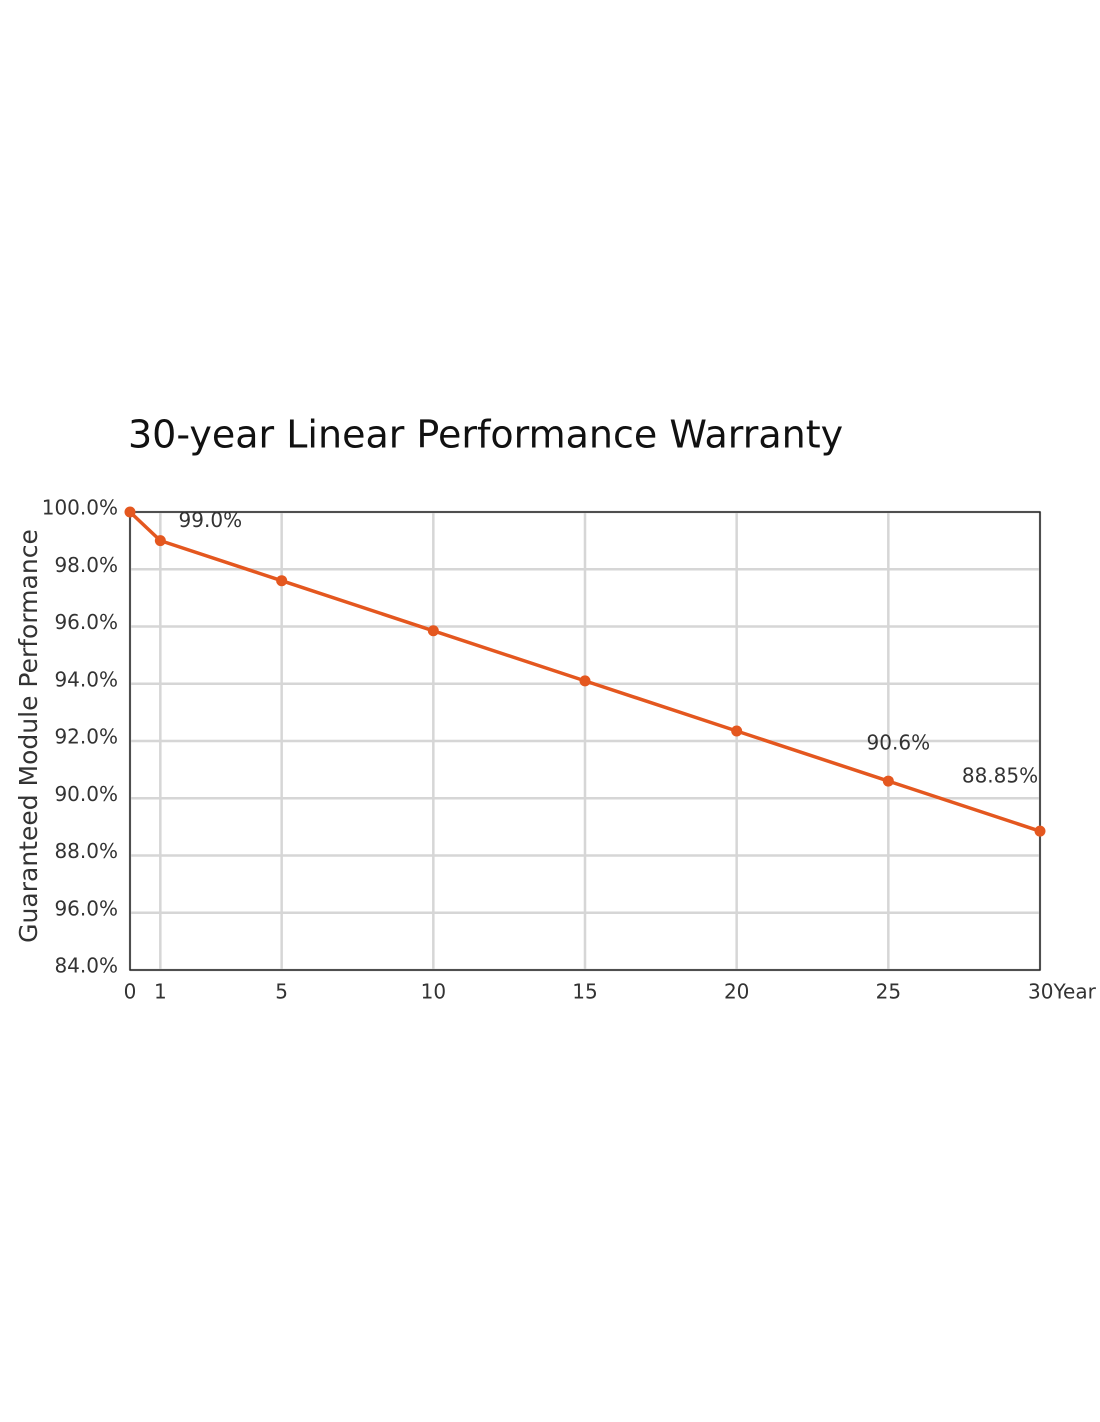 This screenshot has height=1422, width=1100. What do you see at coordinates (86, 679) in the screenshot?
I see `y-tick-label: 94.0%` at bounding box center [86, 679].